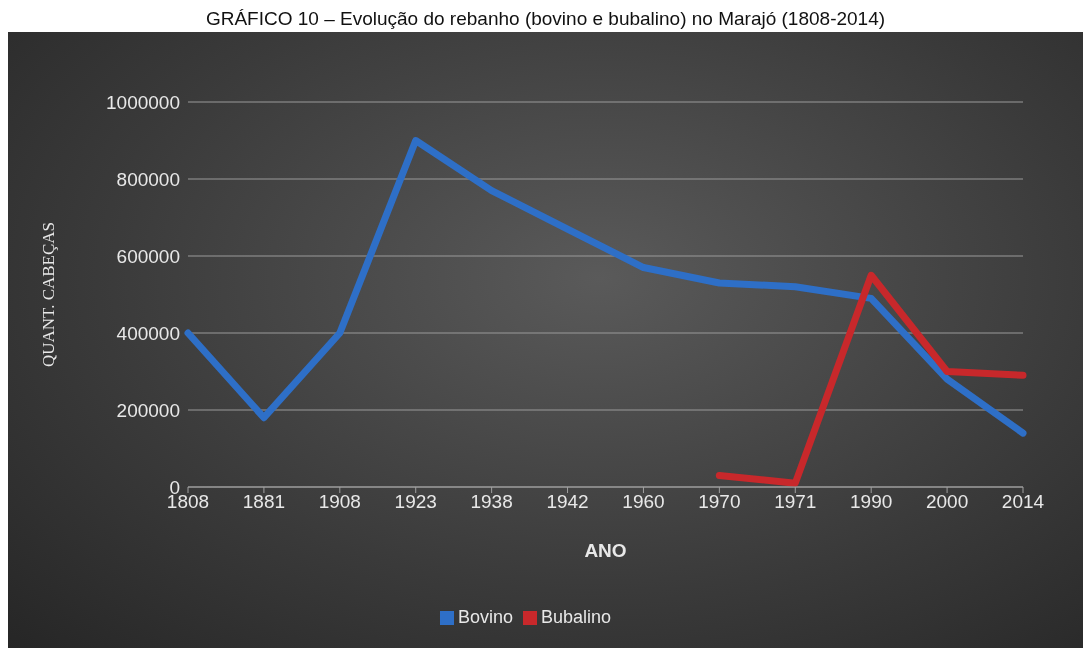  I want to click on x-tick-label: 1990, so click(871, 502).